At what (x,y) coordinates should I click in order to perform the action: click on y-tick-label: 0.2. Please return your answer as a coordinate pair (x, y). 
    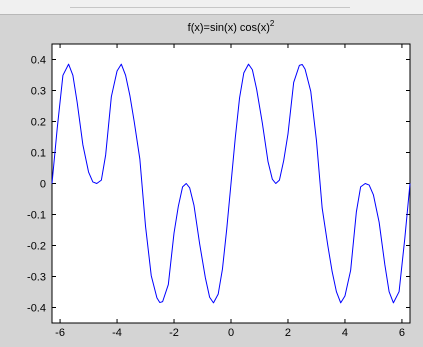
    Looking at the image, I should click on (38, 123).